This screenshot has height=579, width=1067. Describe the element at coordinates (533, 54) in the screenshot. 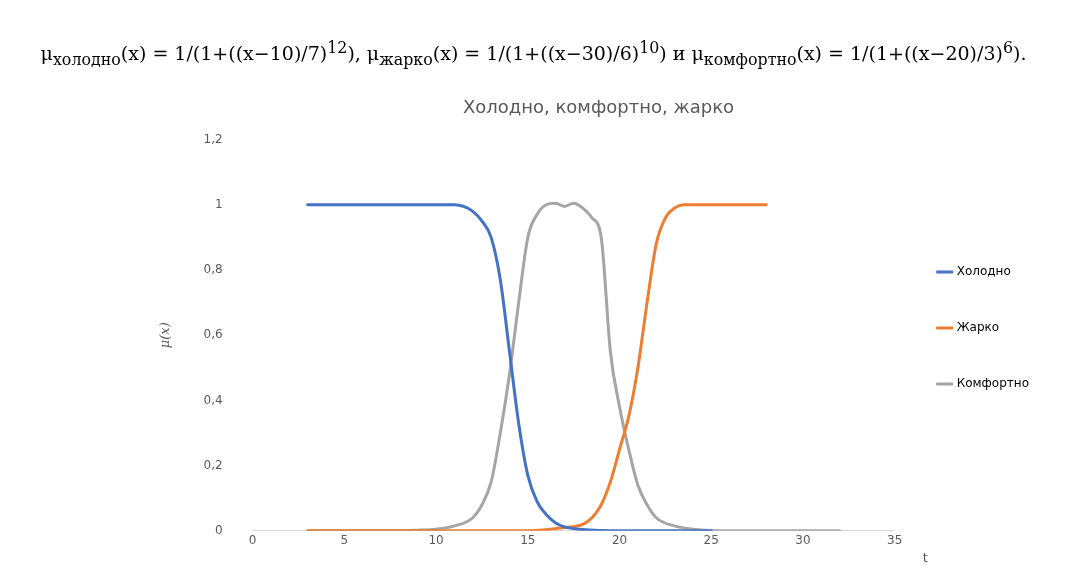

I see `text: μ$_{холодно}$(x) = 1/(1+((x−10)/7)$^{12}$), μ$_{жарко}$(x) = 1/(1+((x−30)/6)$^{10}$) и μ$_{комфортно}$(x) = 1/(1+((x−20)/3)$^{6}$).` at that location.